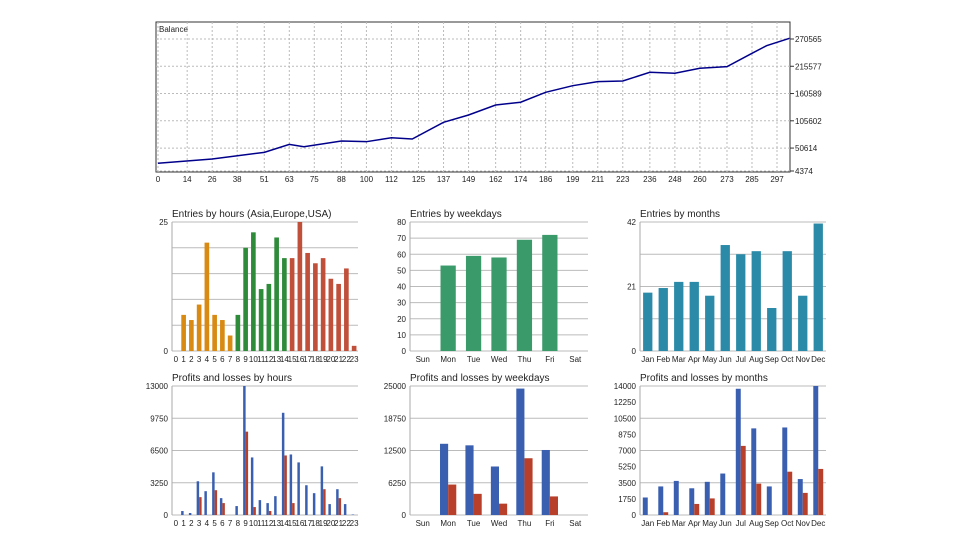 Image resolution: width=960 pixels, height=540 pixels. What do you see at coordinates (725, 523) in the screenshot?
I see `x-tick-label: Jun` at bounding box center [725, 523].